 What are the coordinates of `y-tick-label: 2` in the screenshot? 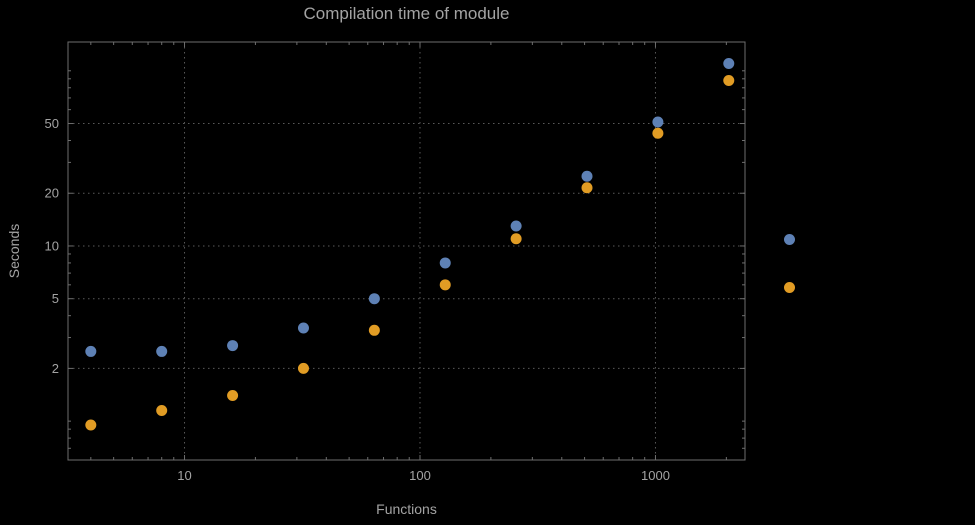 It's located at (55, 368).